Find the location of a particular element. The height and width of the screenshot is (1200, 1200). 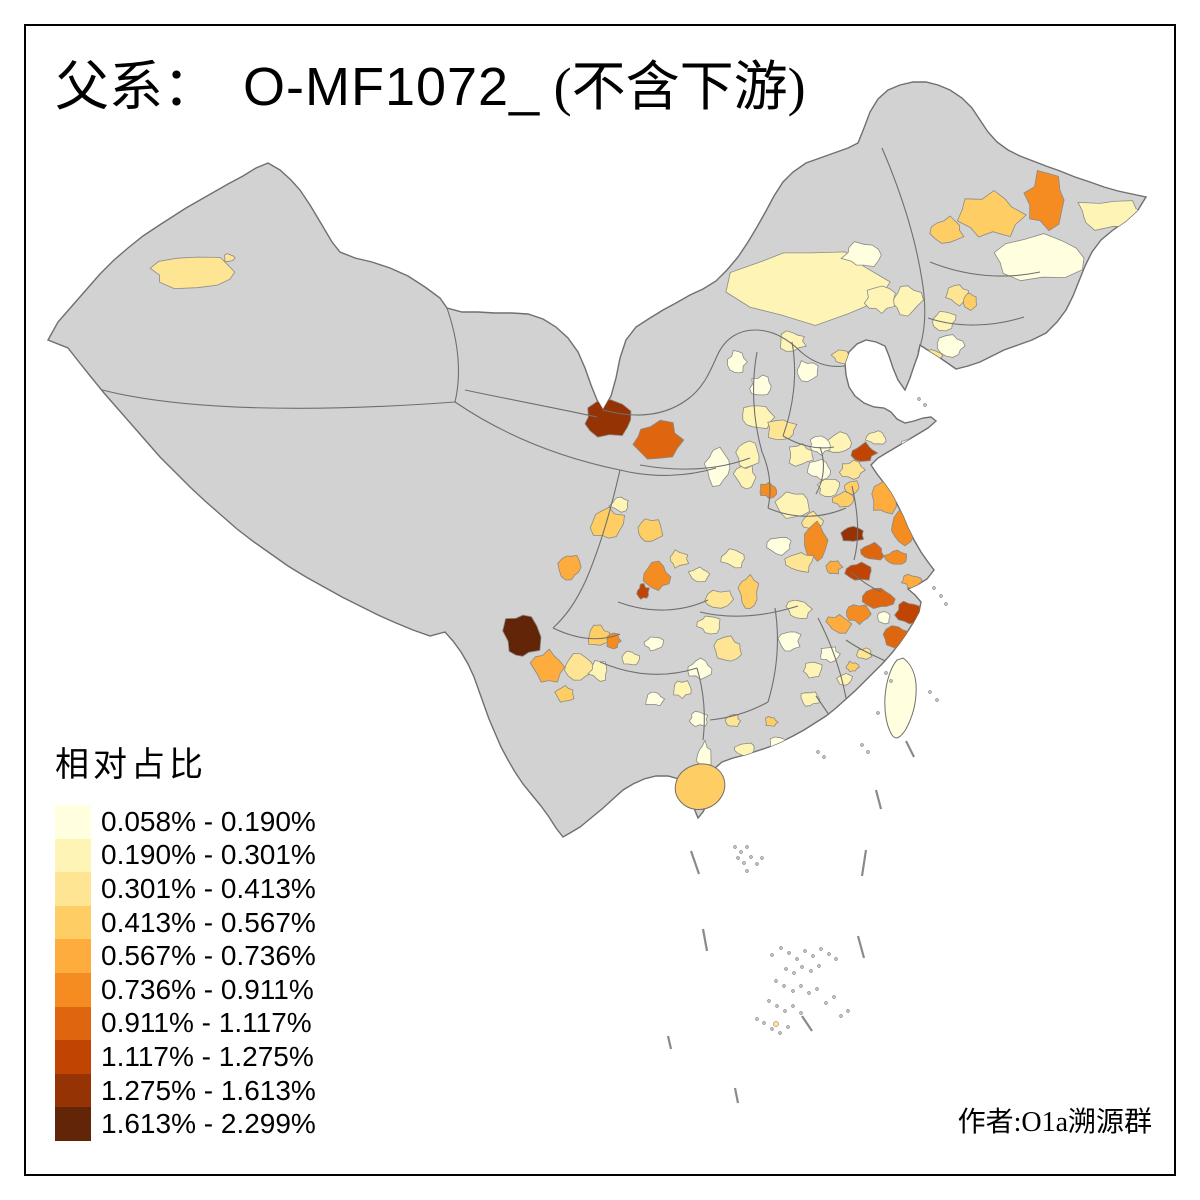

legend-range-label: 0.736% - 0.911% is located at coordinates (207, 989).